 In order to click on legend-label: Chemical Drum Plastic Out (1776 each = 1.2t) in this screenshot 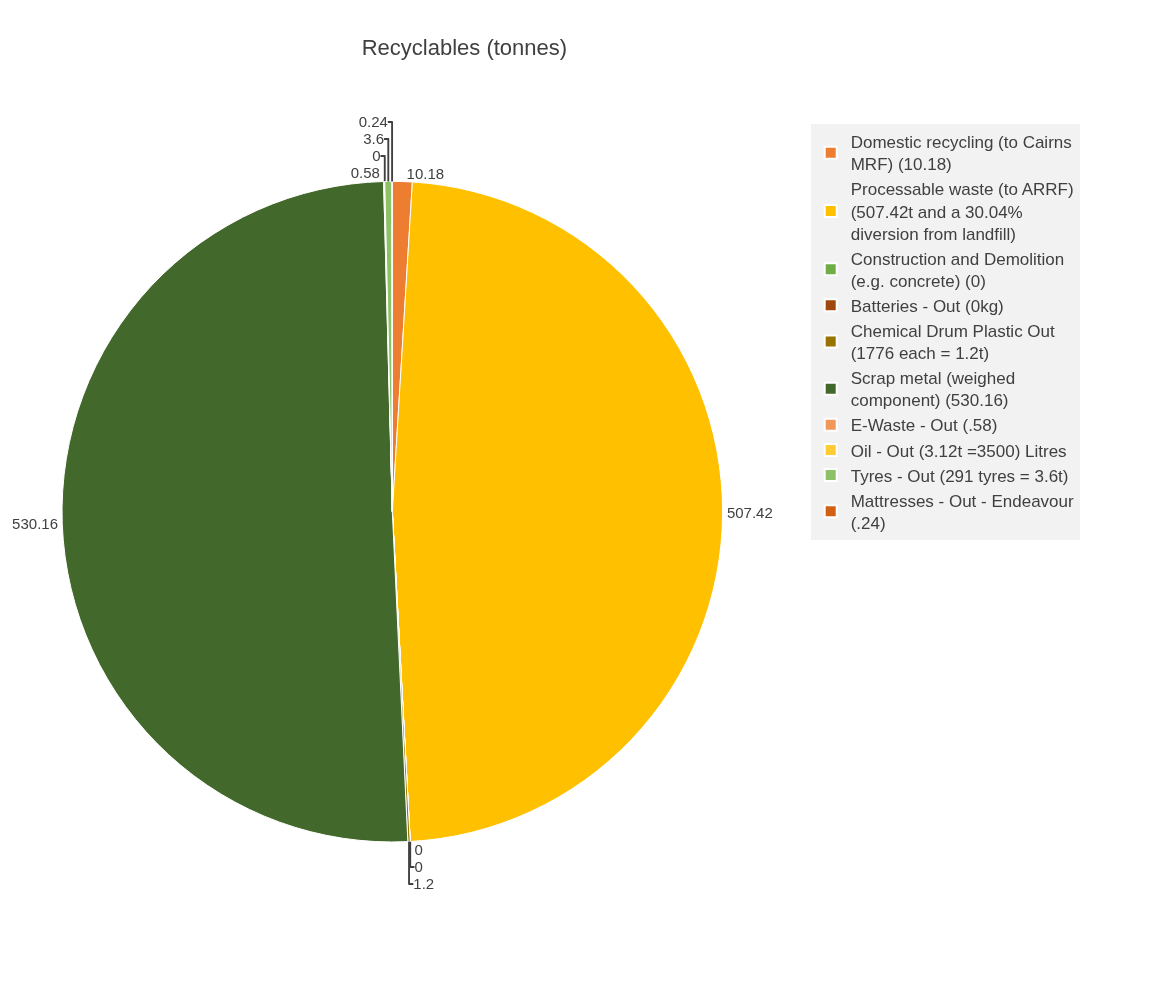, I will do `click(953, 343)`.